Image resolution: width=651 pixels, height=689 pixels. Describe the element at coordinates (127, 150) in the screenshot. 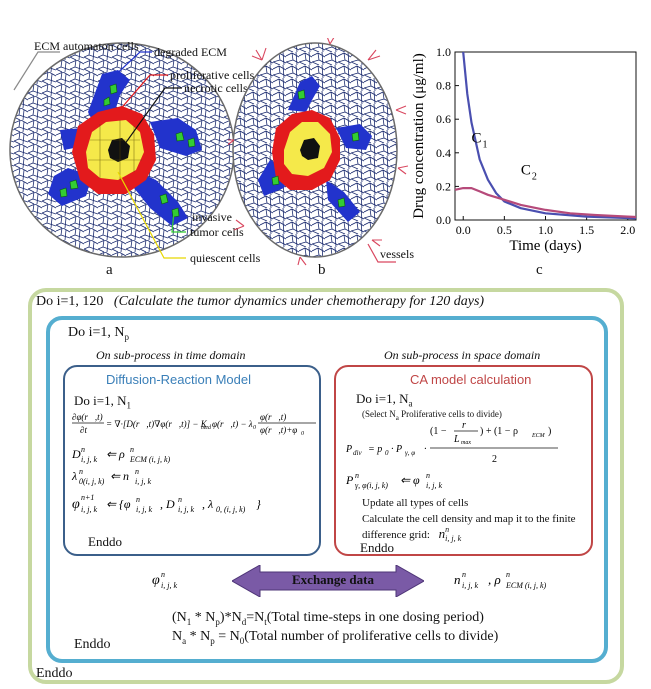

I see `invasive-cells` at that location.